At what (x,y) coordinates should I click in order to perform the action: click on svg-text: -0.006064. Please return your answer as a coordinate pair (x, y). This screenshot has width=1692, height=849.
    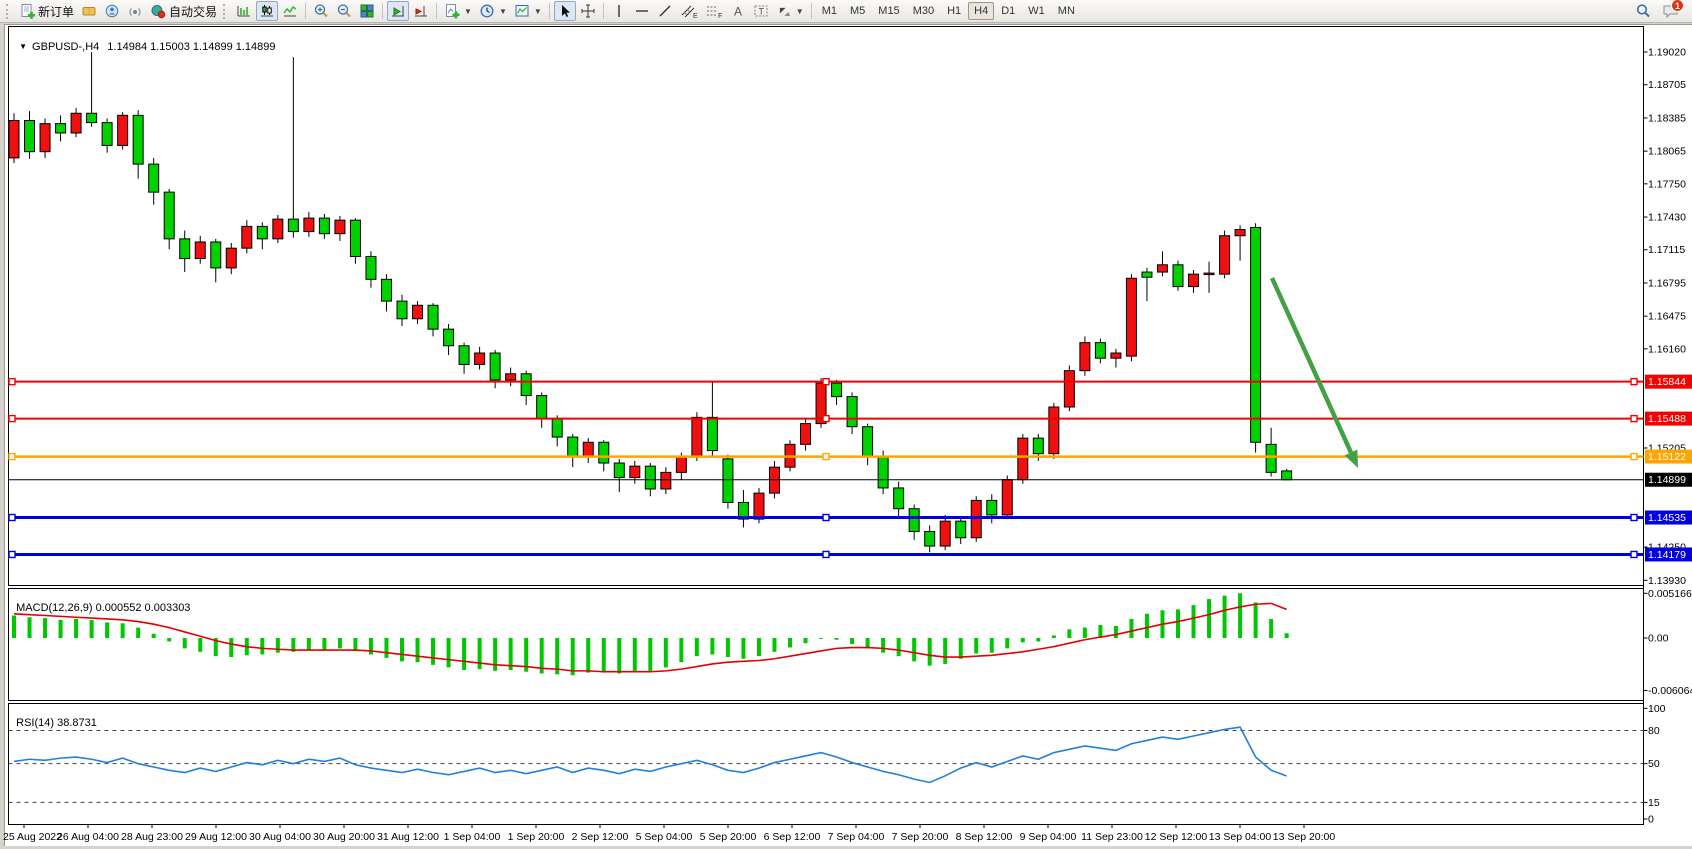
    Looking at the image, I should click on (1670, 691).